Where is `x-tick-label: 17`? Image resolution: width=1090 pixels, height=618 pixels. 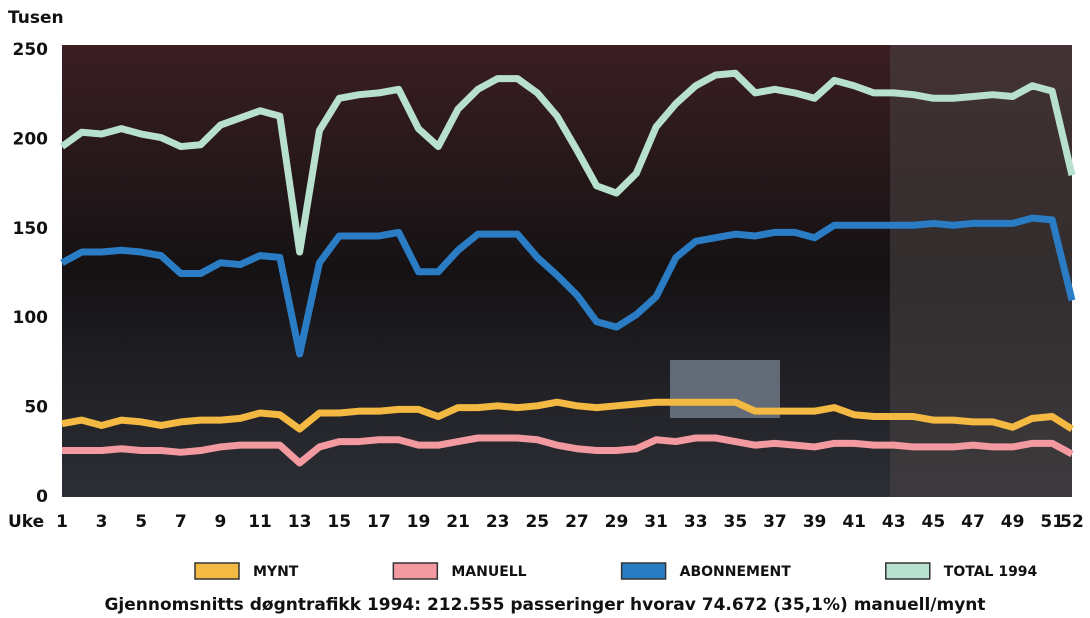
x-tick-label: 17 is located at coordinates (379, 522).